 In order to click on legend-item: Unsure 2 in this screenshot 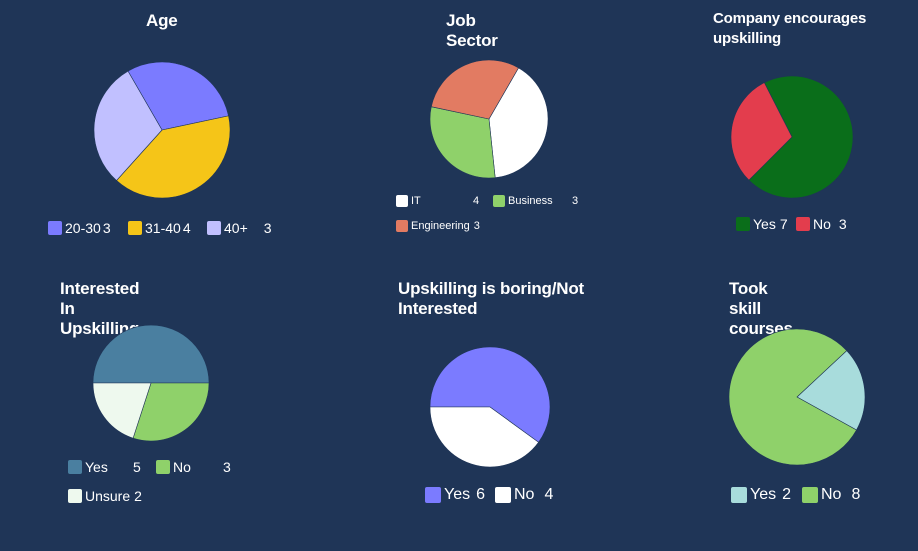, I will do `click(105, 496)`.